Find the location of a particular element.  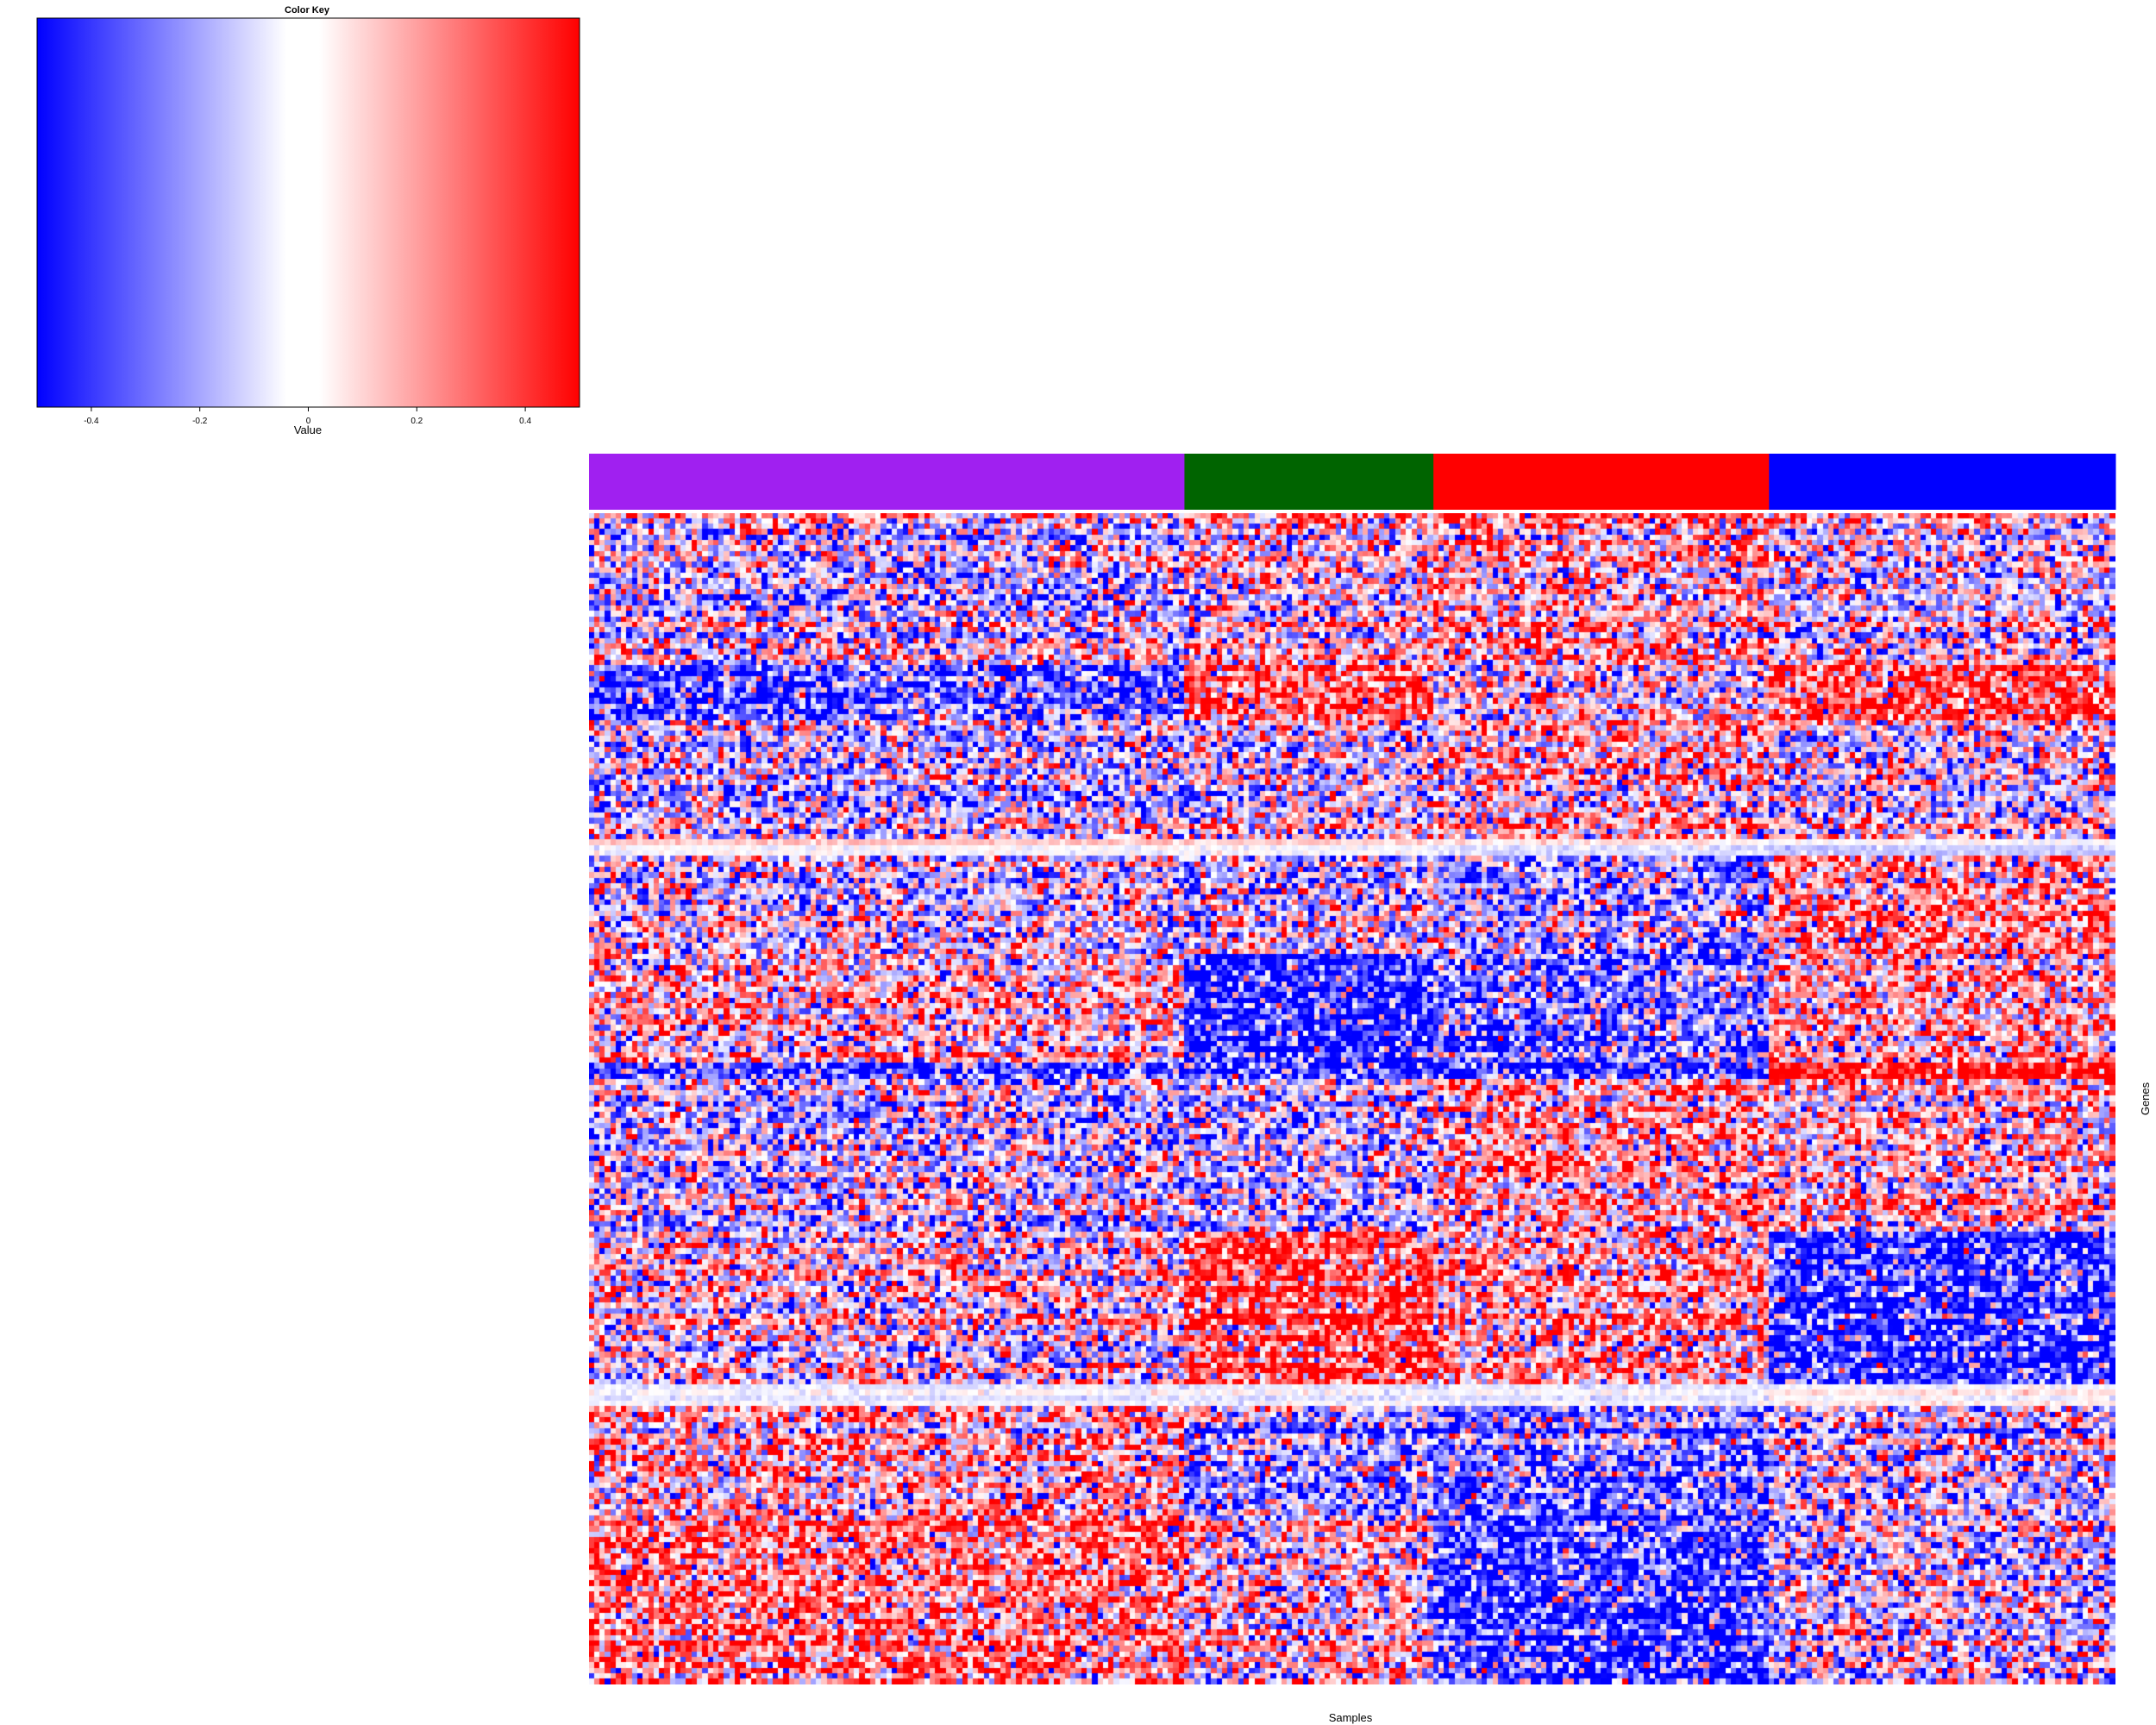

color-key-title: Color Key is located at coordinates (307, 11).